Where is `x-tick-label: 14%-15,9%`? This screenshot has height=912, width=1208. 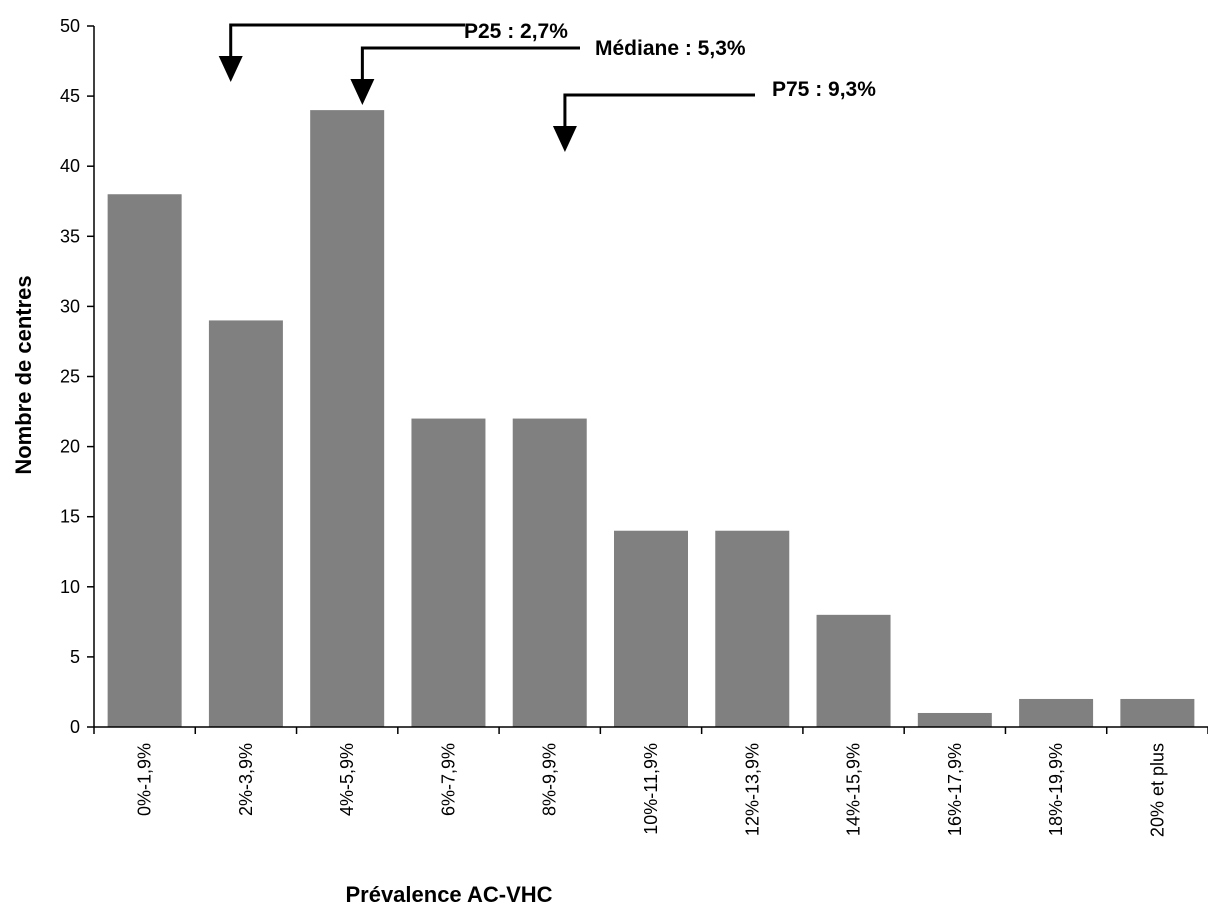 x-tick-label: 14%-15,9% is located at coordinates (854, 789).